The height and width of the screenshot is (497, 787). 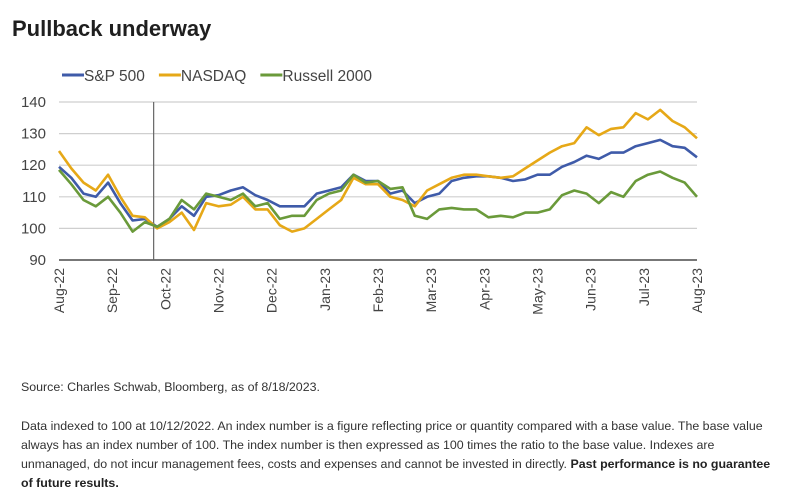 What do you see at coordinates (213, 76) in the screenshot?
I see `legend-label: NASDAQ` at bounding box center [213, 76].